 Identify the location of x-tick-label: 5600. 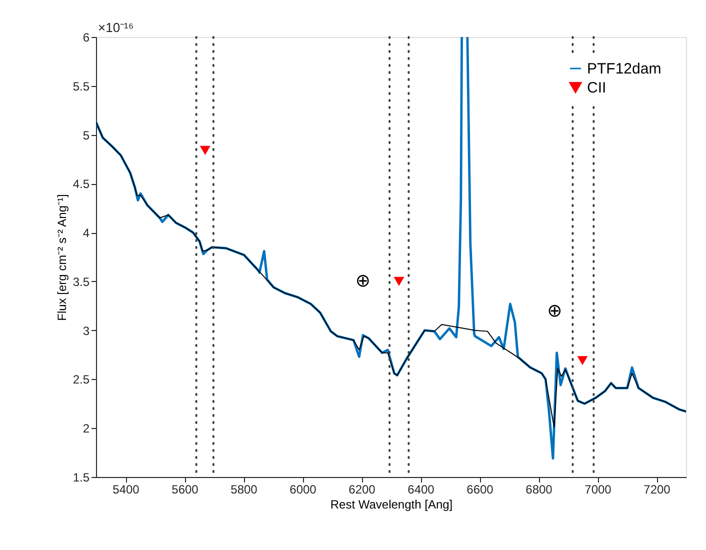
(185, 489).